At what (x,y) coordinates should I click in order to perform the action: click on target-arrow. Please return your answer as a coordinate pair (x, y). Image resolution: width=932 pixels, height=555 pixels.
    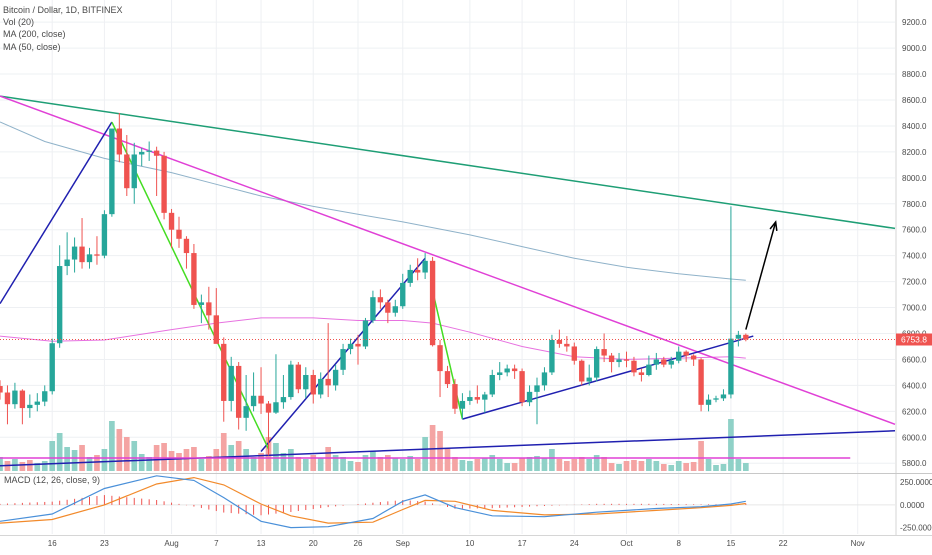
    Looking at the image, I should click on (761, 275).